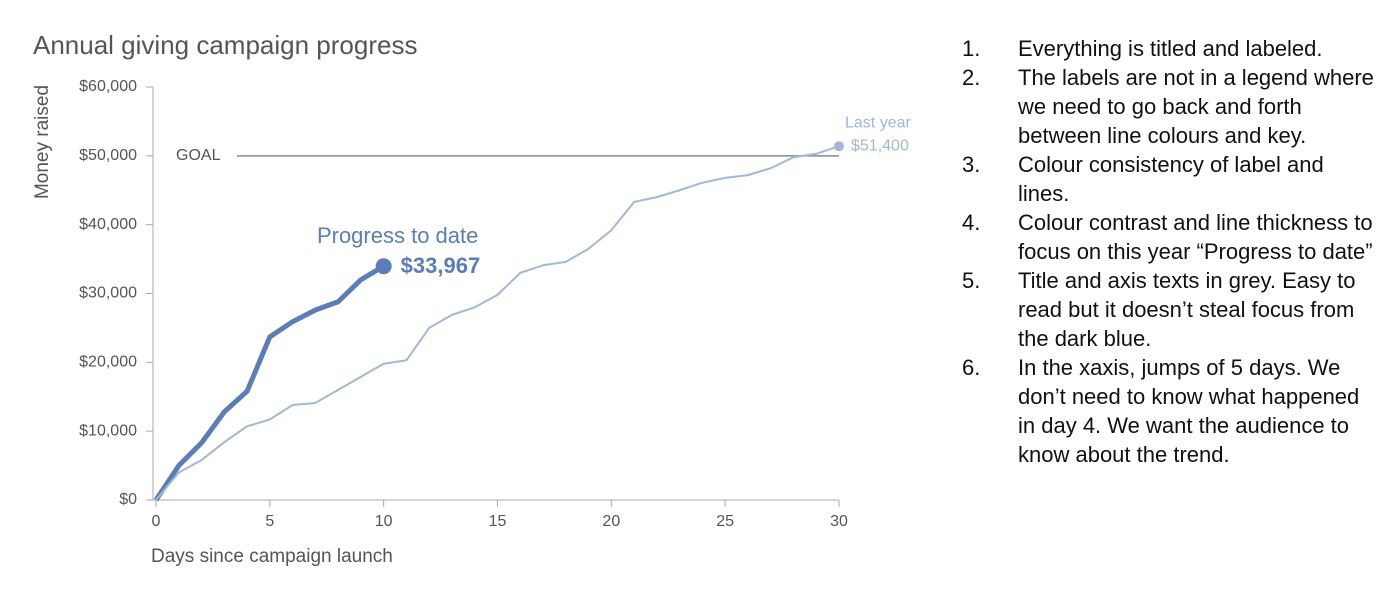 This screenshot has height=615, width=1400. Describe the element at coordinates (108, 224) in the screenshot. I see `y-tick-label: $40,000` at that location.